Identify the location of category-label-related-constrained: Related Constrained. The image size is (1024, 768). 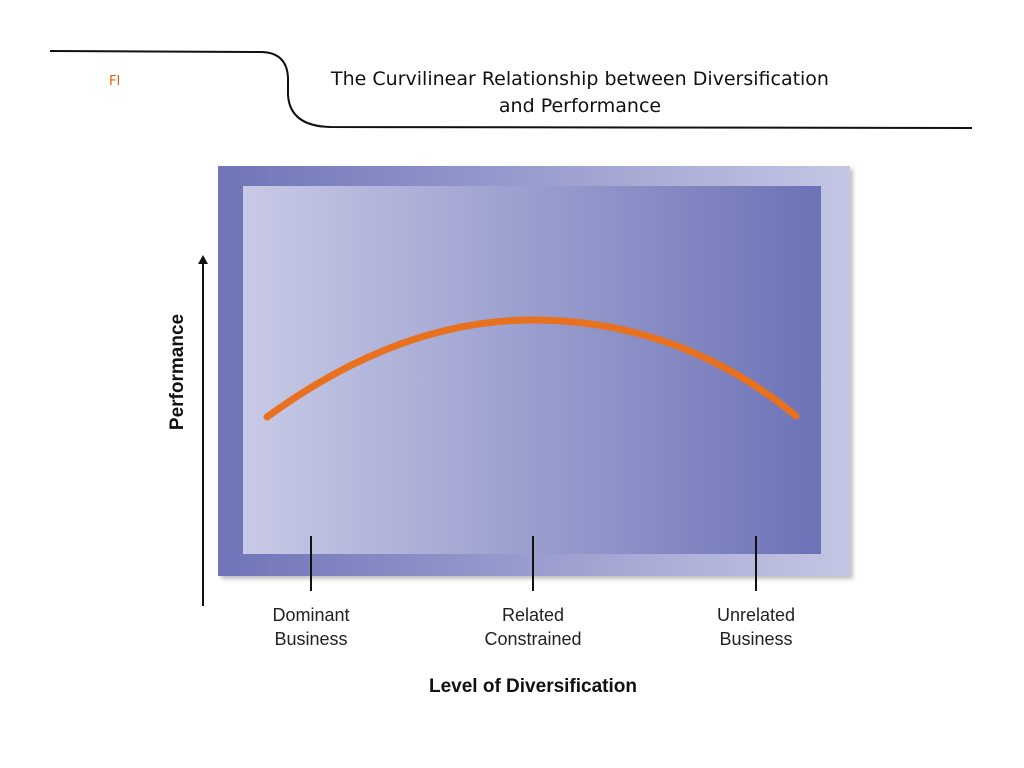
(533, 627).